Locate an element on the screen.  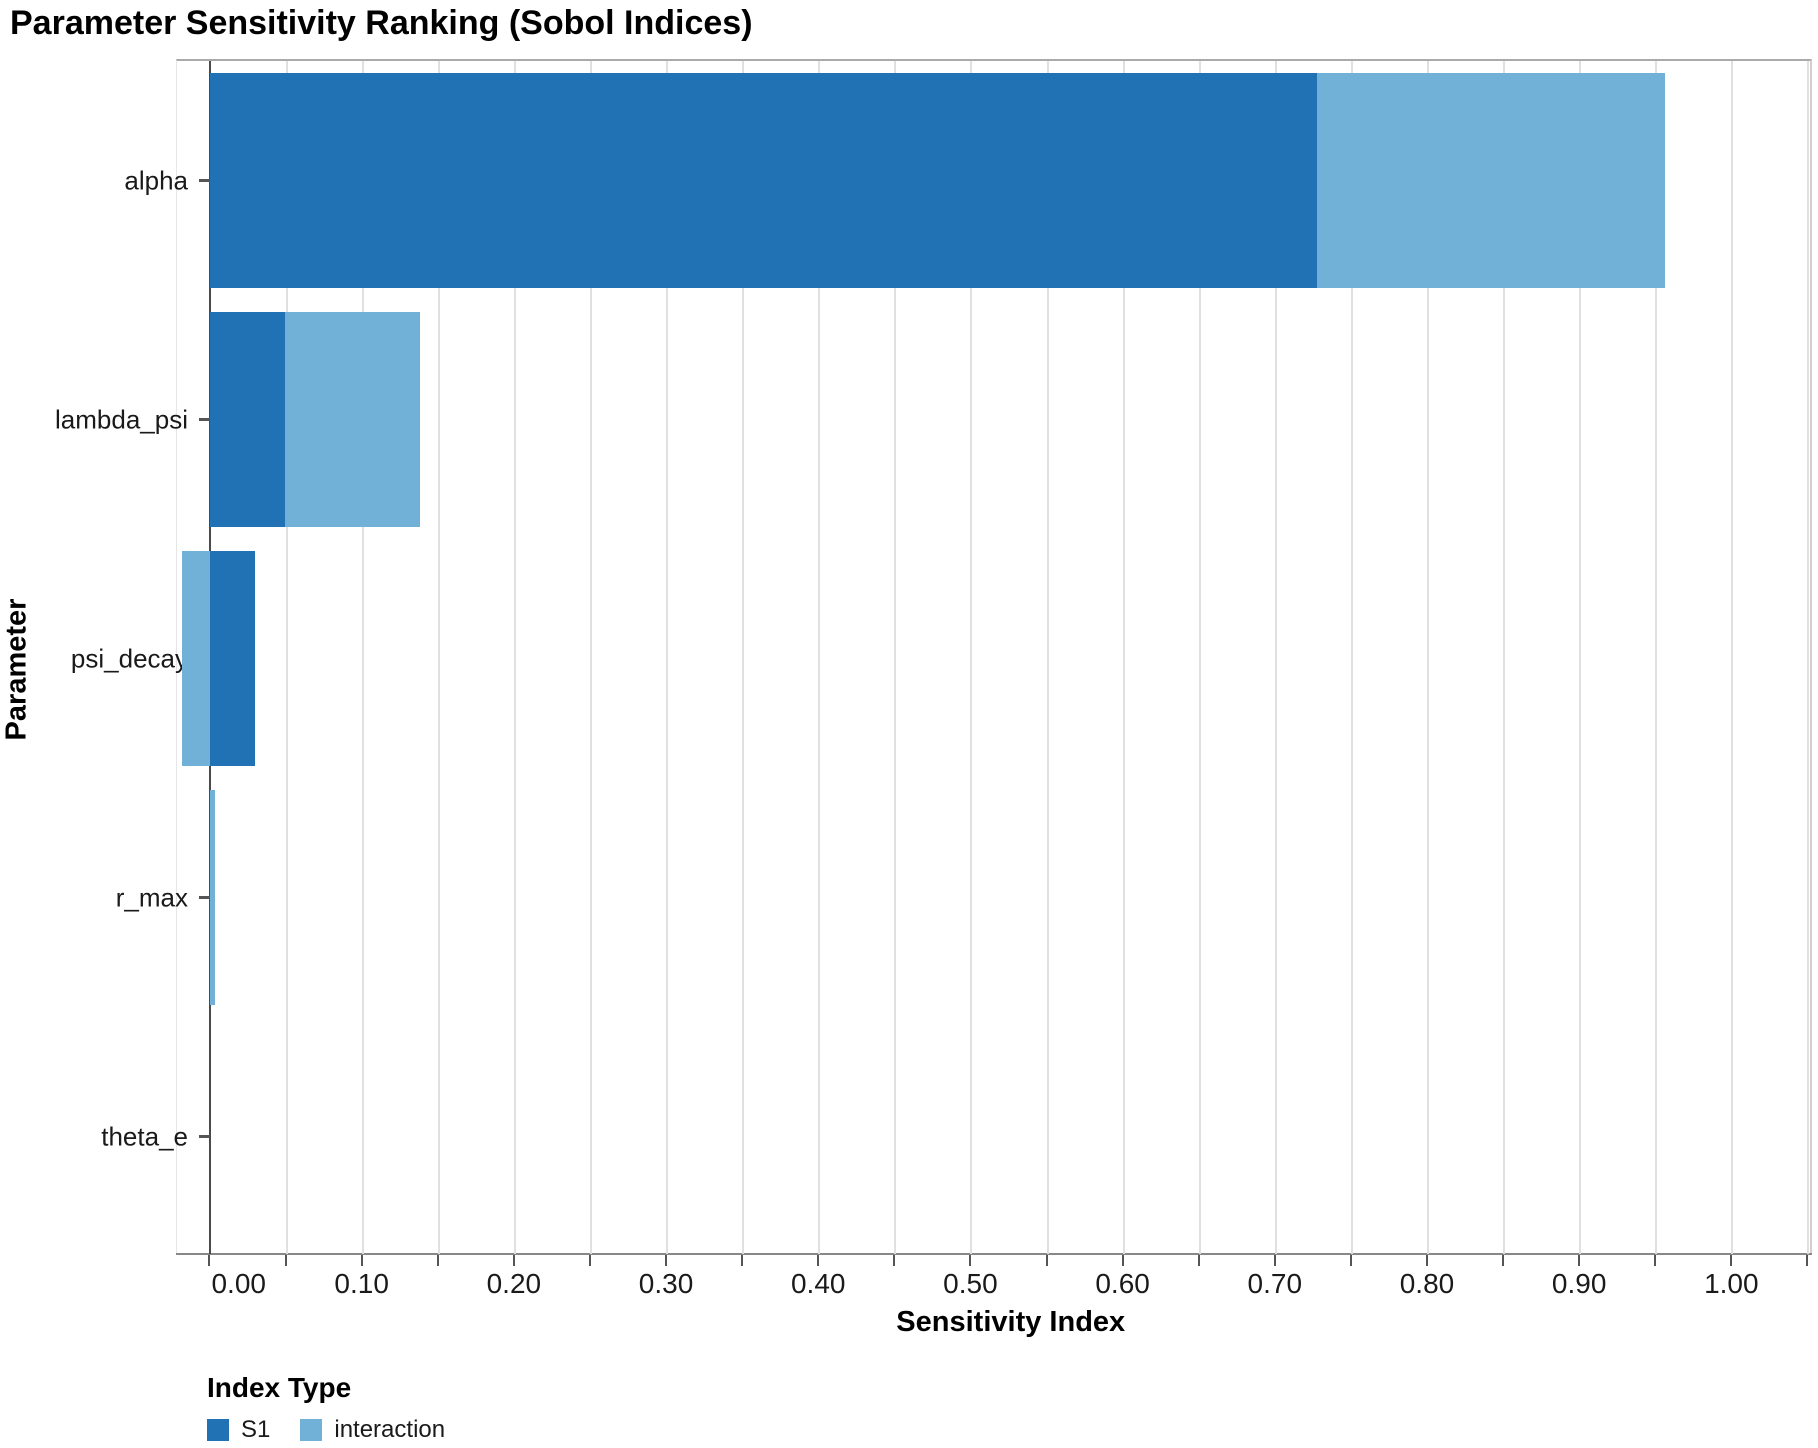
x-tick-label-0.90: 0.90 is located at coordinates (1579, 1283).